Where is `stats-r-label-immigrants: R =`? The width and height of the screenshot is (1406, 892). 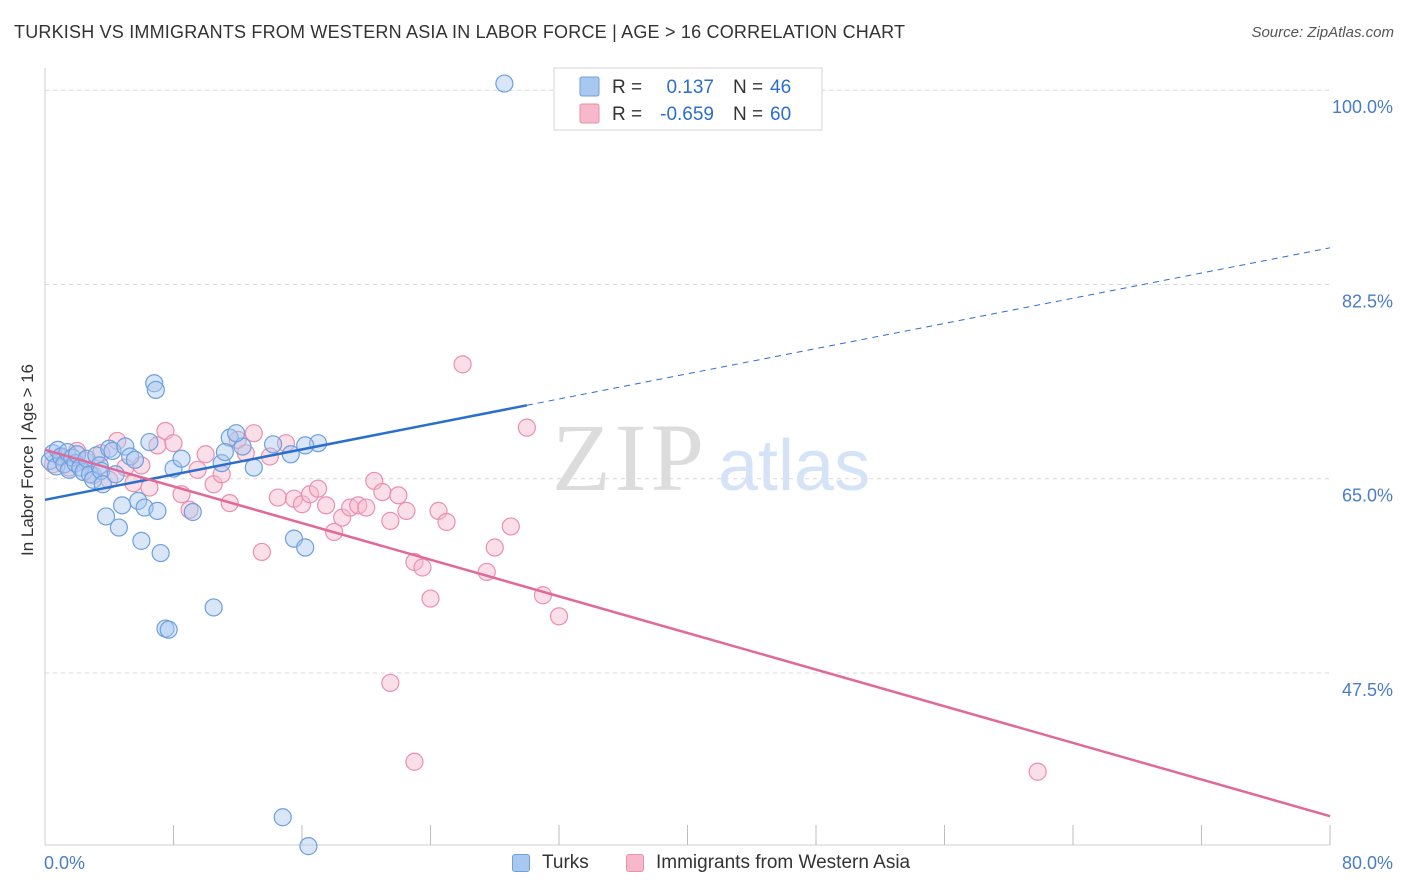
stats-r-label-immigrants: R = is located at coordinates (627, 114).